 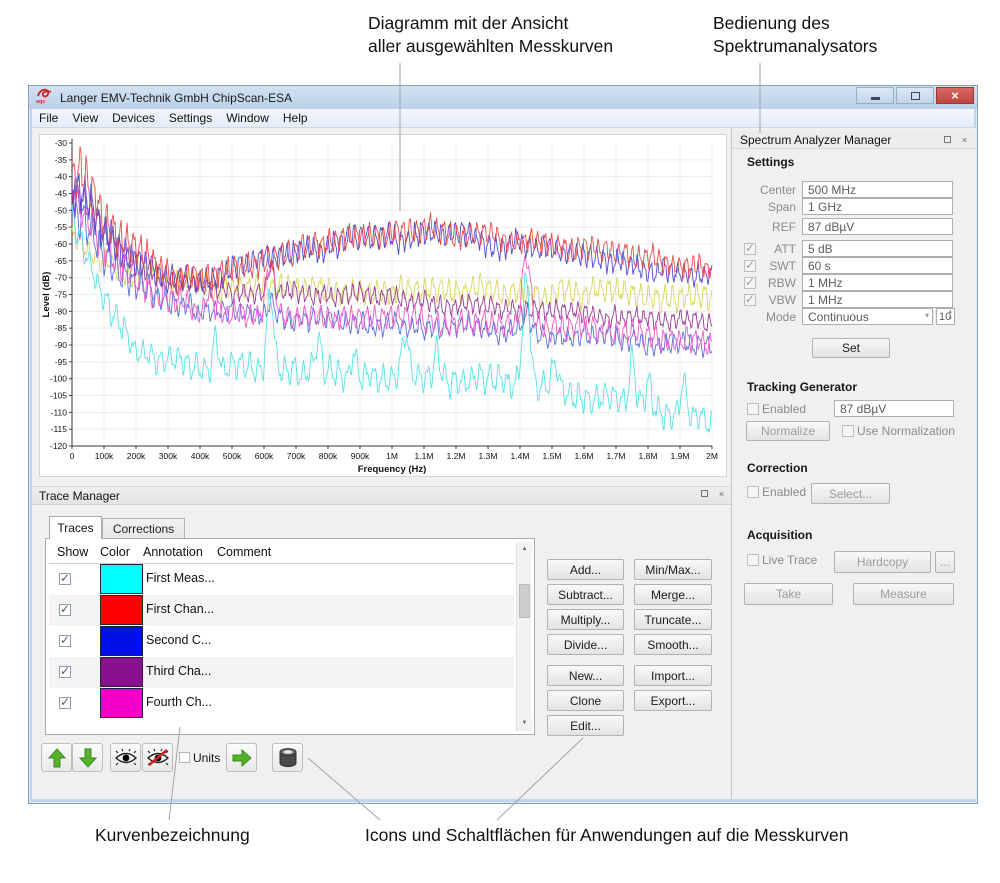 I want to click on window-minimize-button, so click(x=875, y=95).